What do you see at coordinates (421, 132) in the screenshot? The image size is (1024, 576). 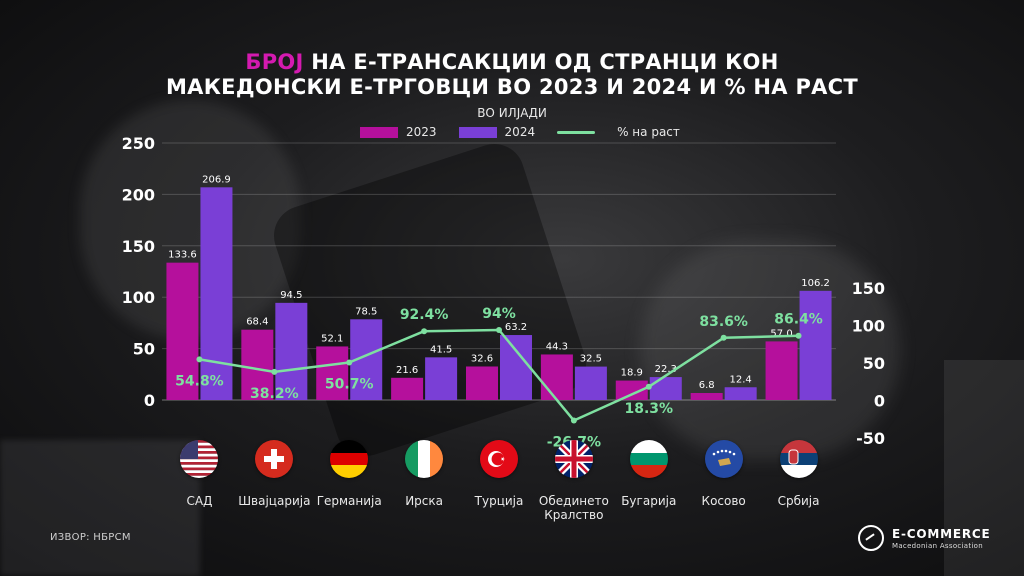 I see `legend-label-2023: 2023` at bounding box center [421, 132].